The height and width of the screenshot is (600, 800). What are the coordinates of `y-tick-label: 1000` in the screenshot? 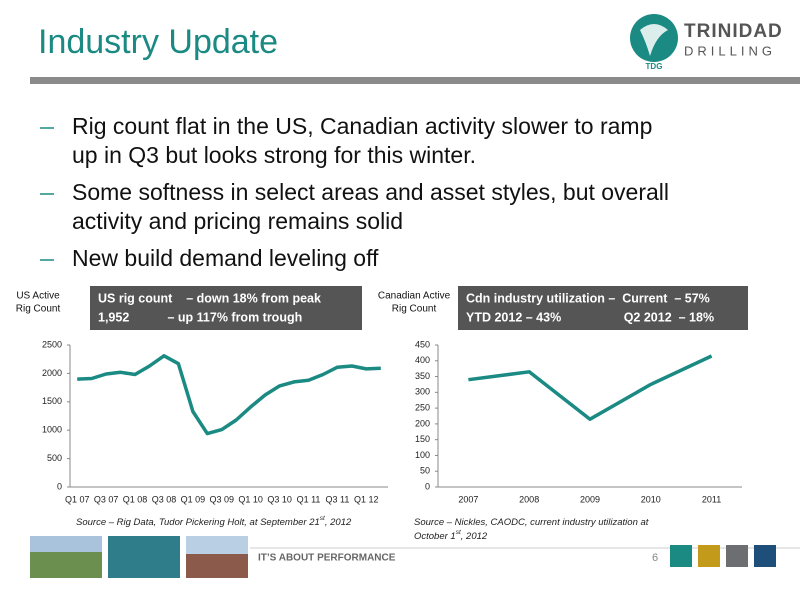 It's located at (52, 430).